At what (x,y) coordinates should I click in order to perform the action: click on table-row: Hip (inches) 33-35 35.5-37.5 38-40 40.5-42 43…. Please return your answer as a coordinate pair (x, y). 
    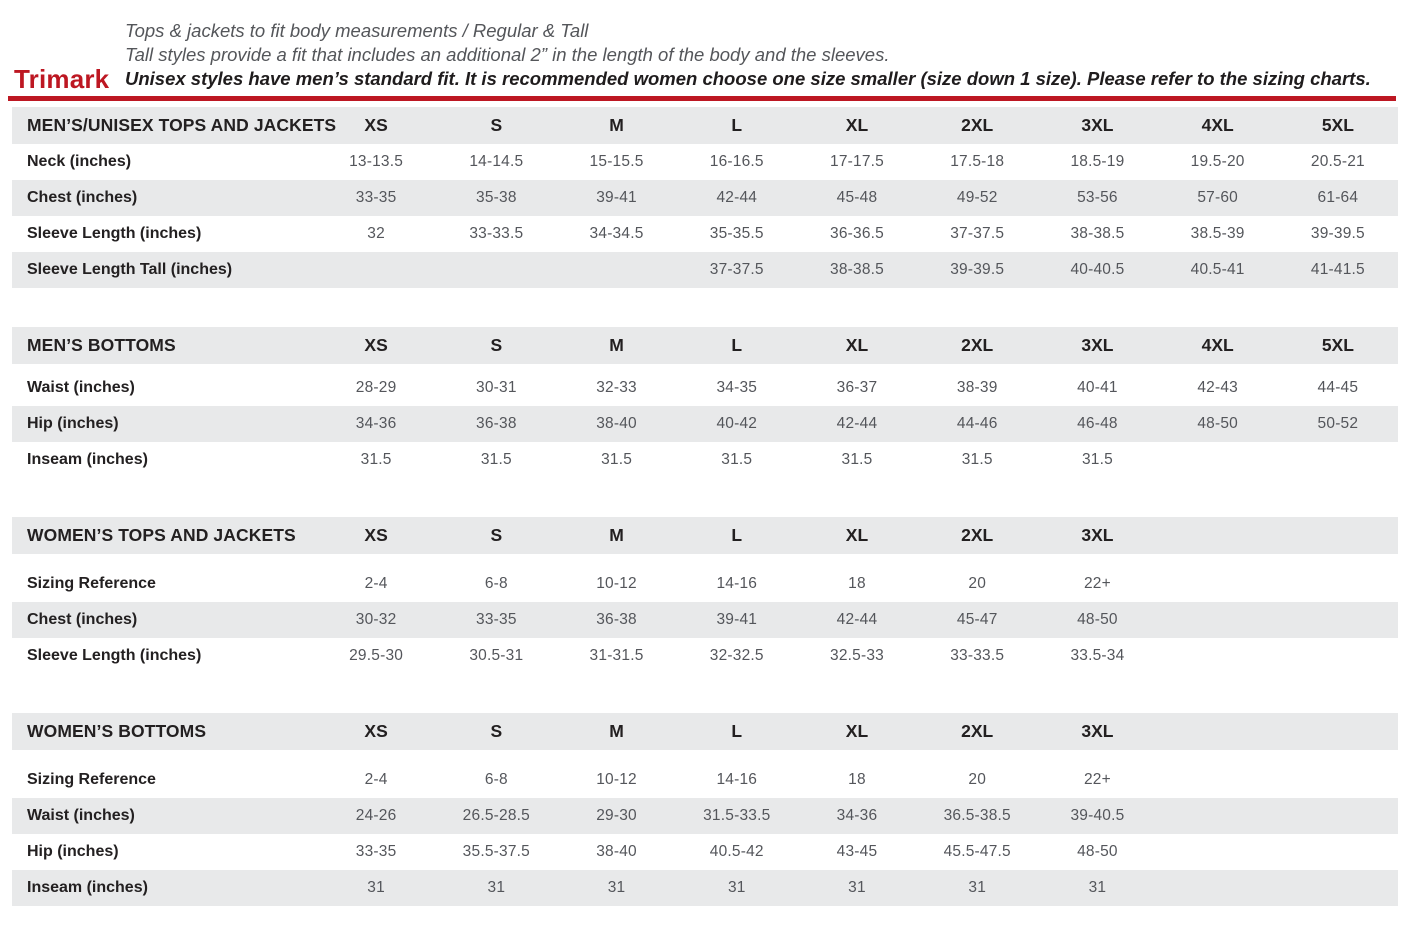
    Looking at the image, I should click on (705, 852).